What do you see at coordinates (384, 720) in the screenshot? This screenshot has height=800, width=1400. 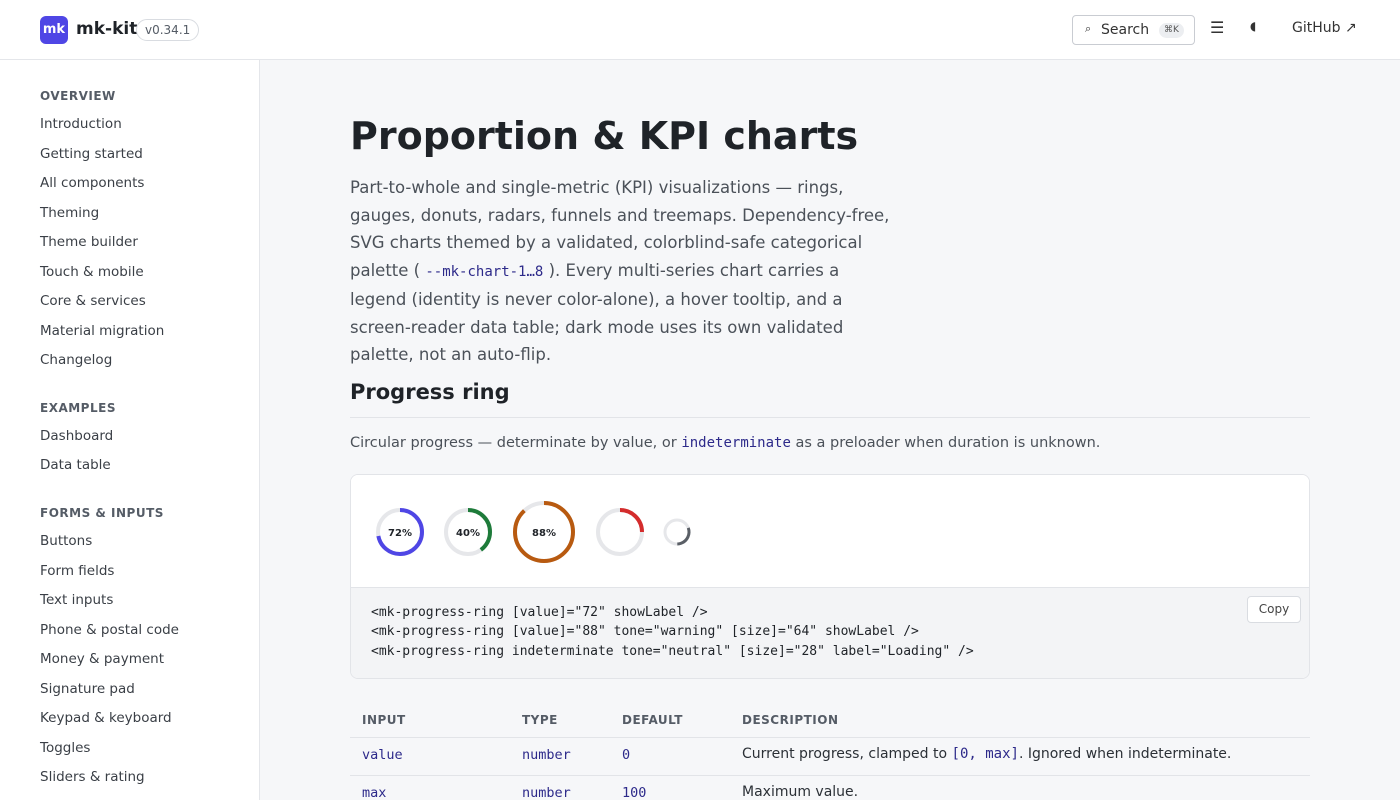 I see `table-header-input: INPUT` at bounding box center [384, 720].